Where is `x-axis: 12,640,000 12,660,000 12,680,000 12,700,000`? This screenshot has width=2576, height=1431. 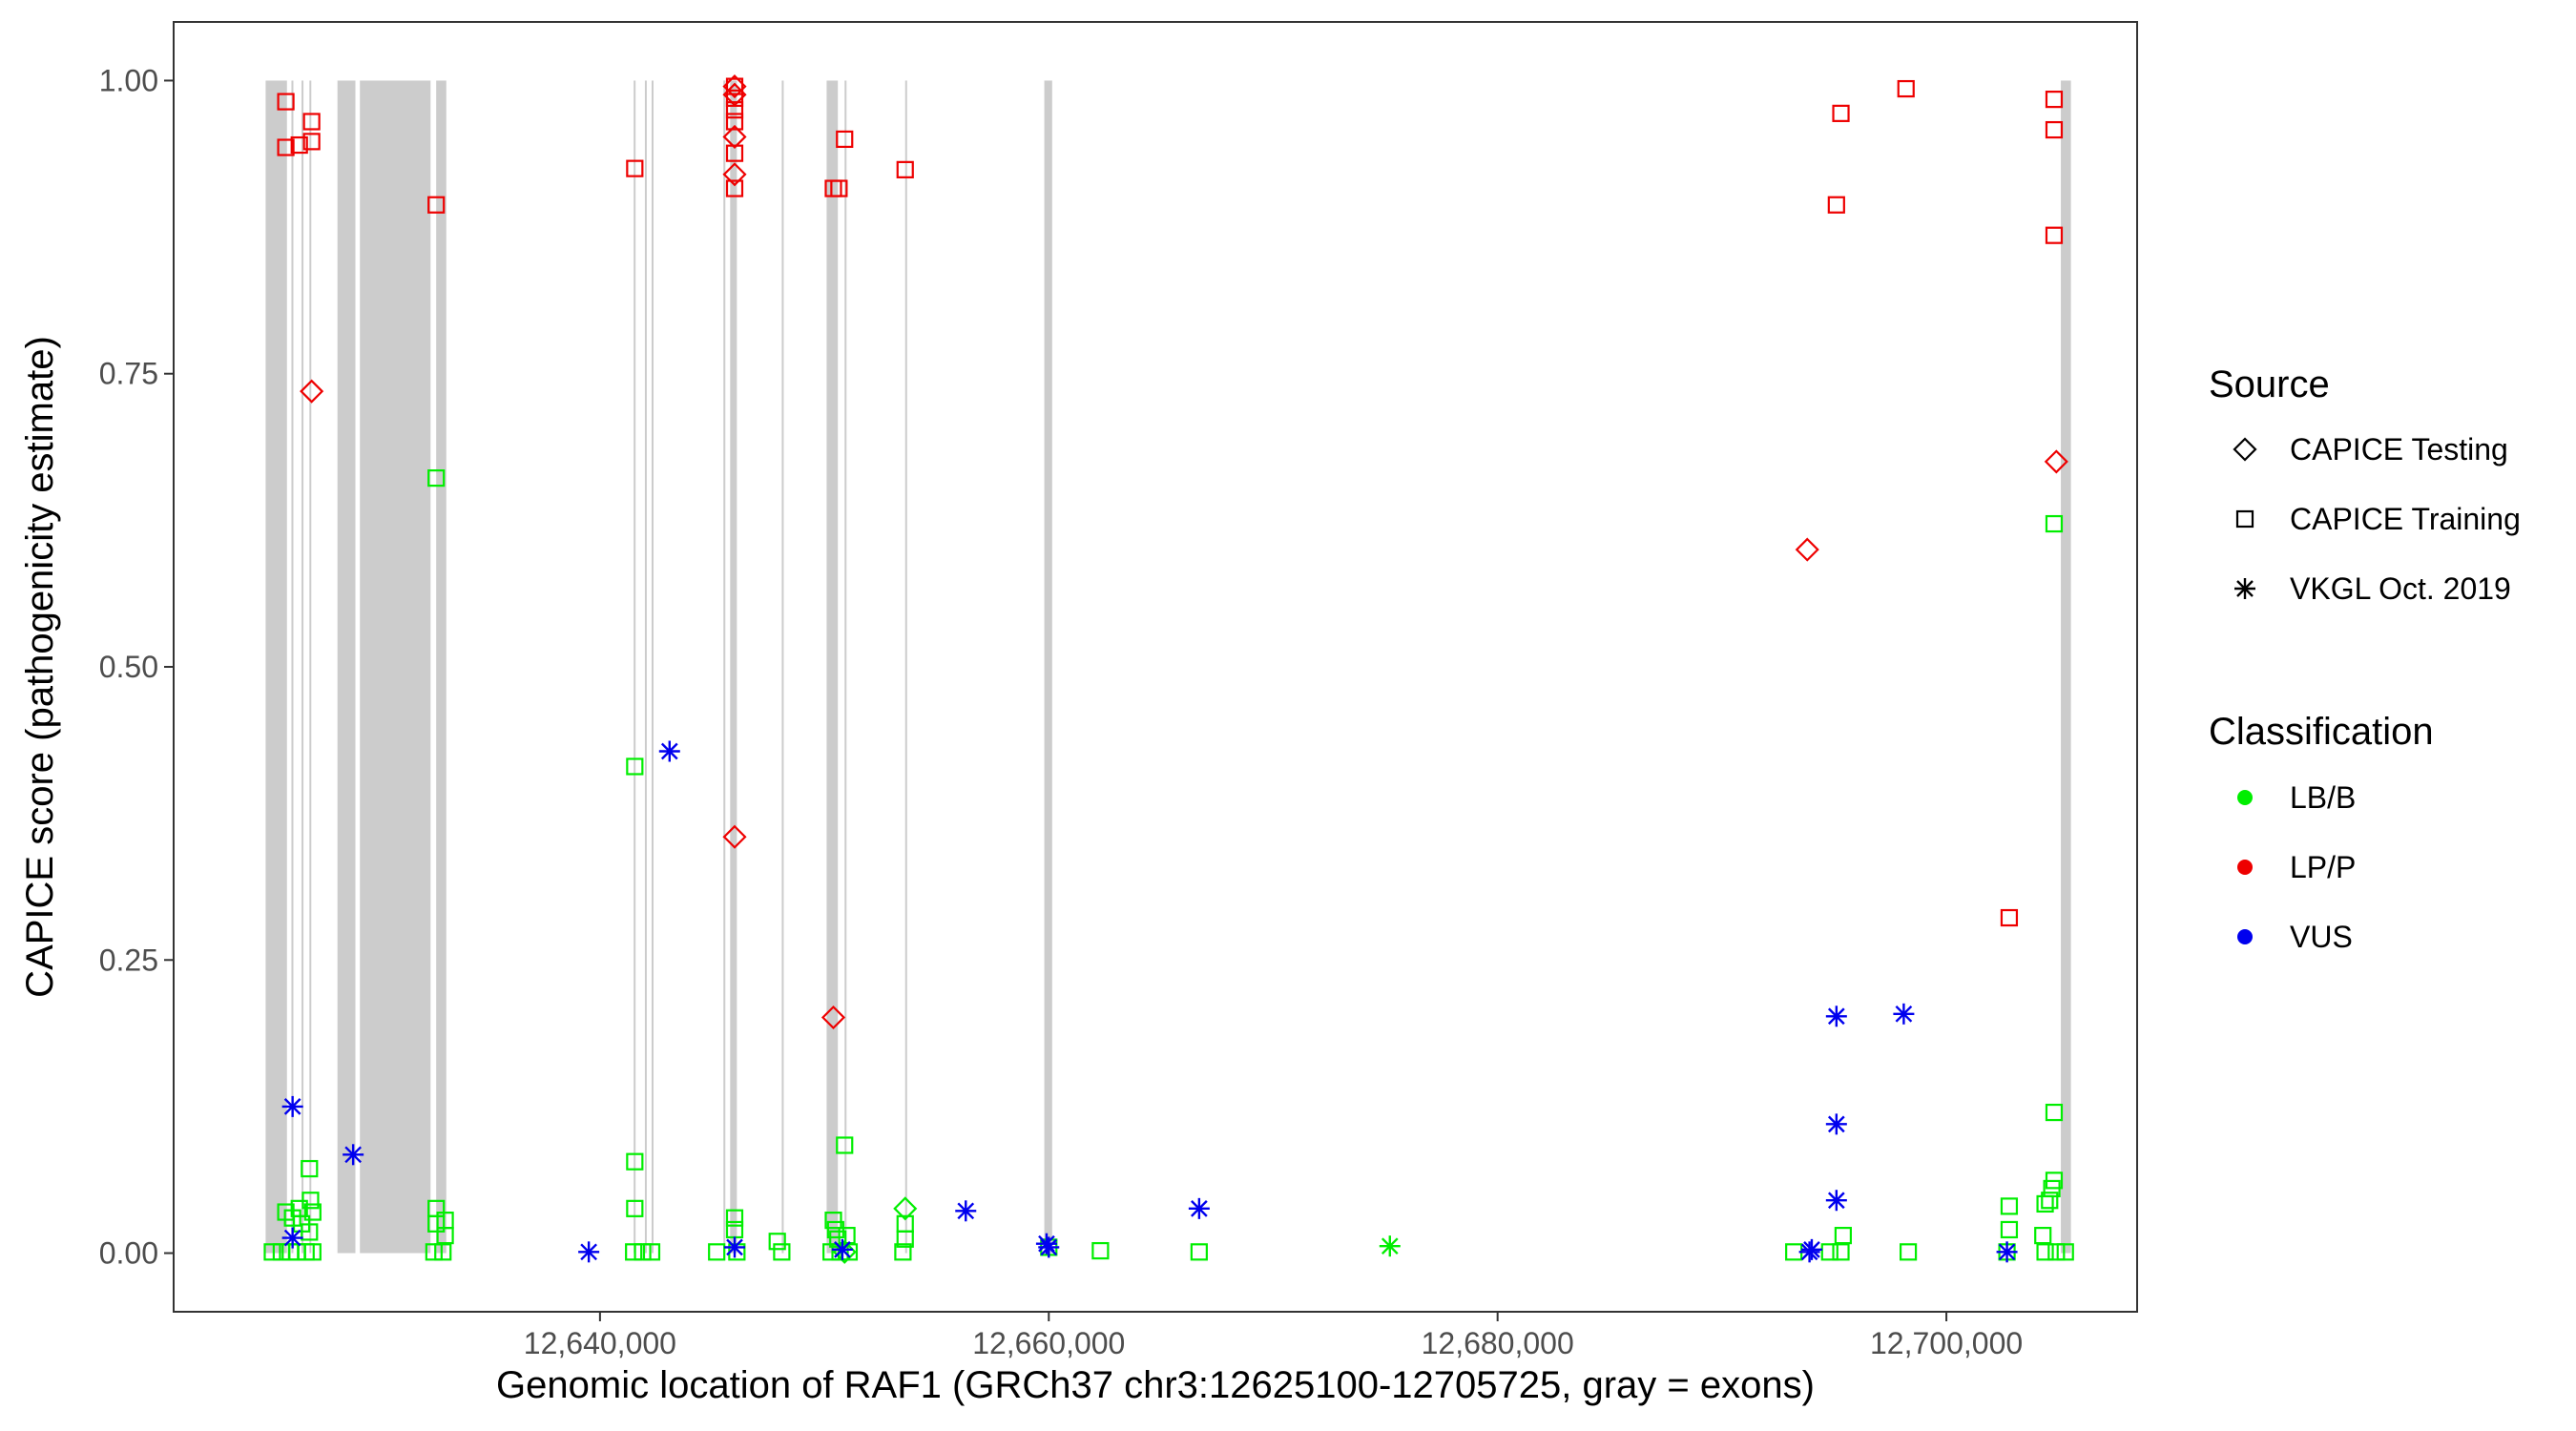
x-axis: 12,640,000 12,660,000 12,680,000 12,700,000 is located at coordinates (1273, 1336).